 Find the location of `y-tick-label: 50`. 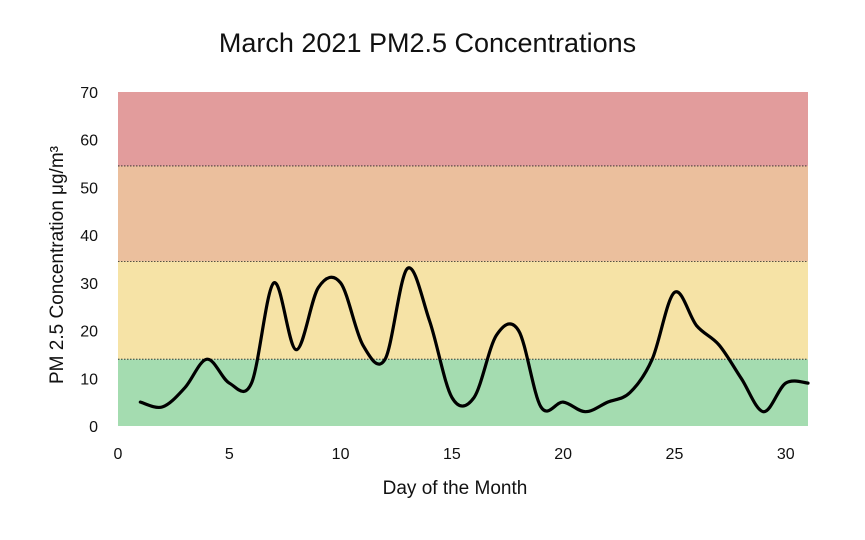

y-tick-label: 50 is located at coordinates (89, 188).